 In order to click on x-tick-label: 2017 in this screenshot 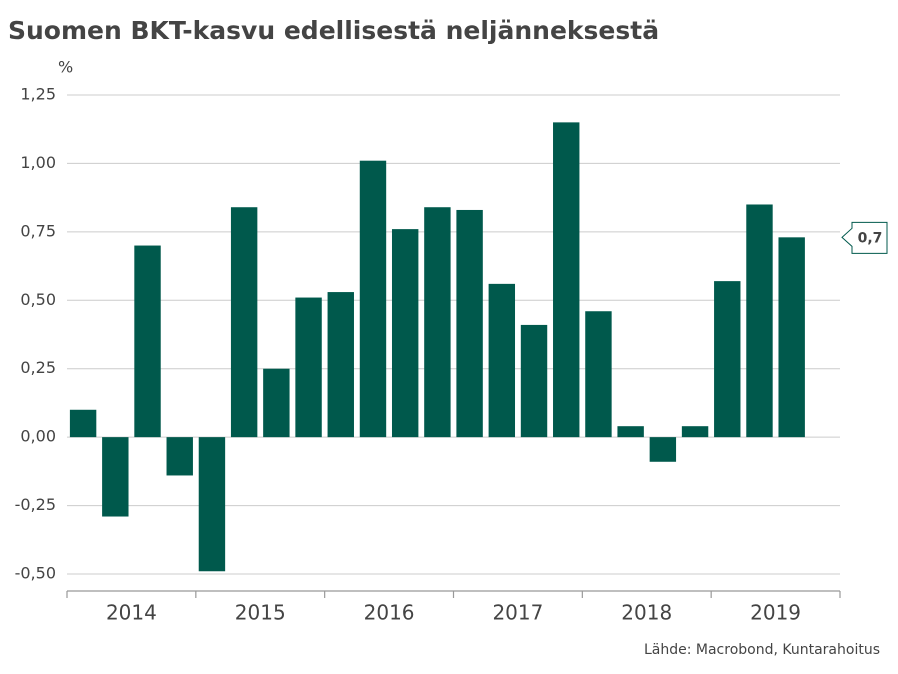, I will do `click(517, 613)`.